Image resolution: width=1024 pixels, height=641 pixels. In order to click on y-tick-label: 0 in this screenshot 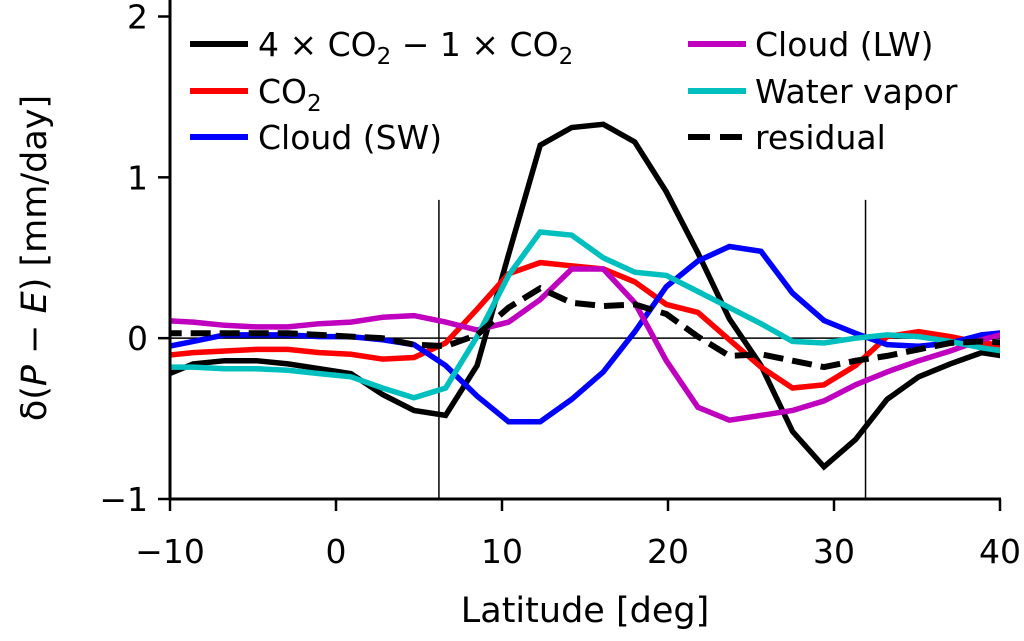, I will do `click(137, 338)`.